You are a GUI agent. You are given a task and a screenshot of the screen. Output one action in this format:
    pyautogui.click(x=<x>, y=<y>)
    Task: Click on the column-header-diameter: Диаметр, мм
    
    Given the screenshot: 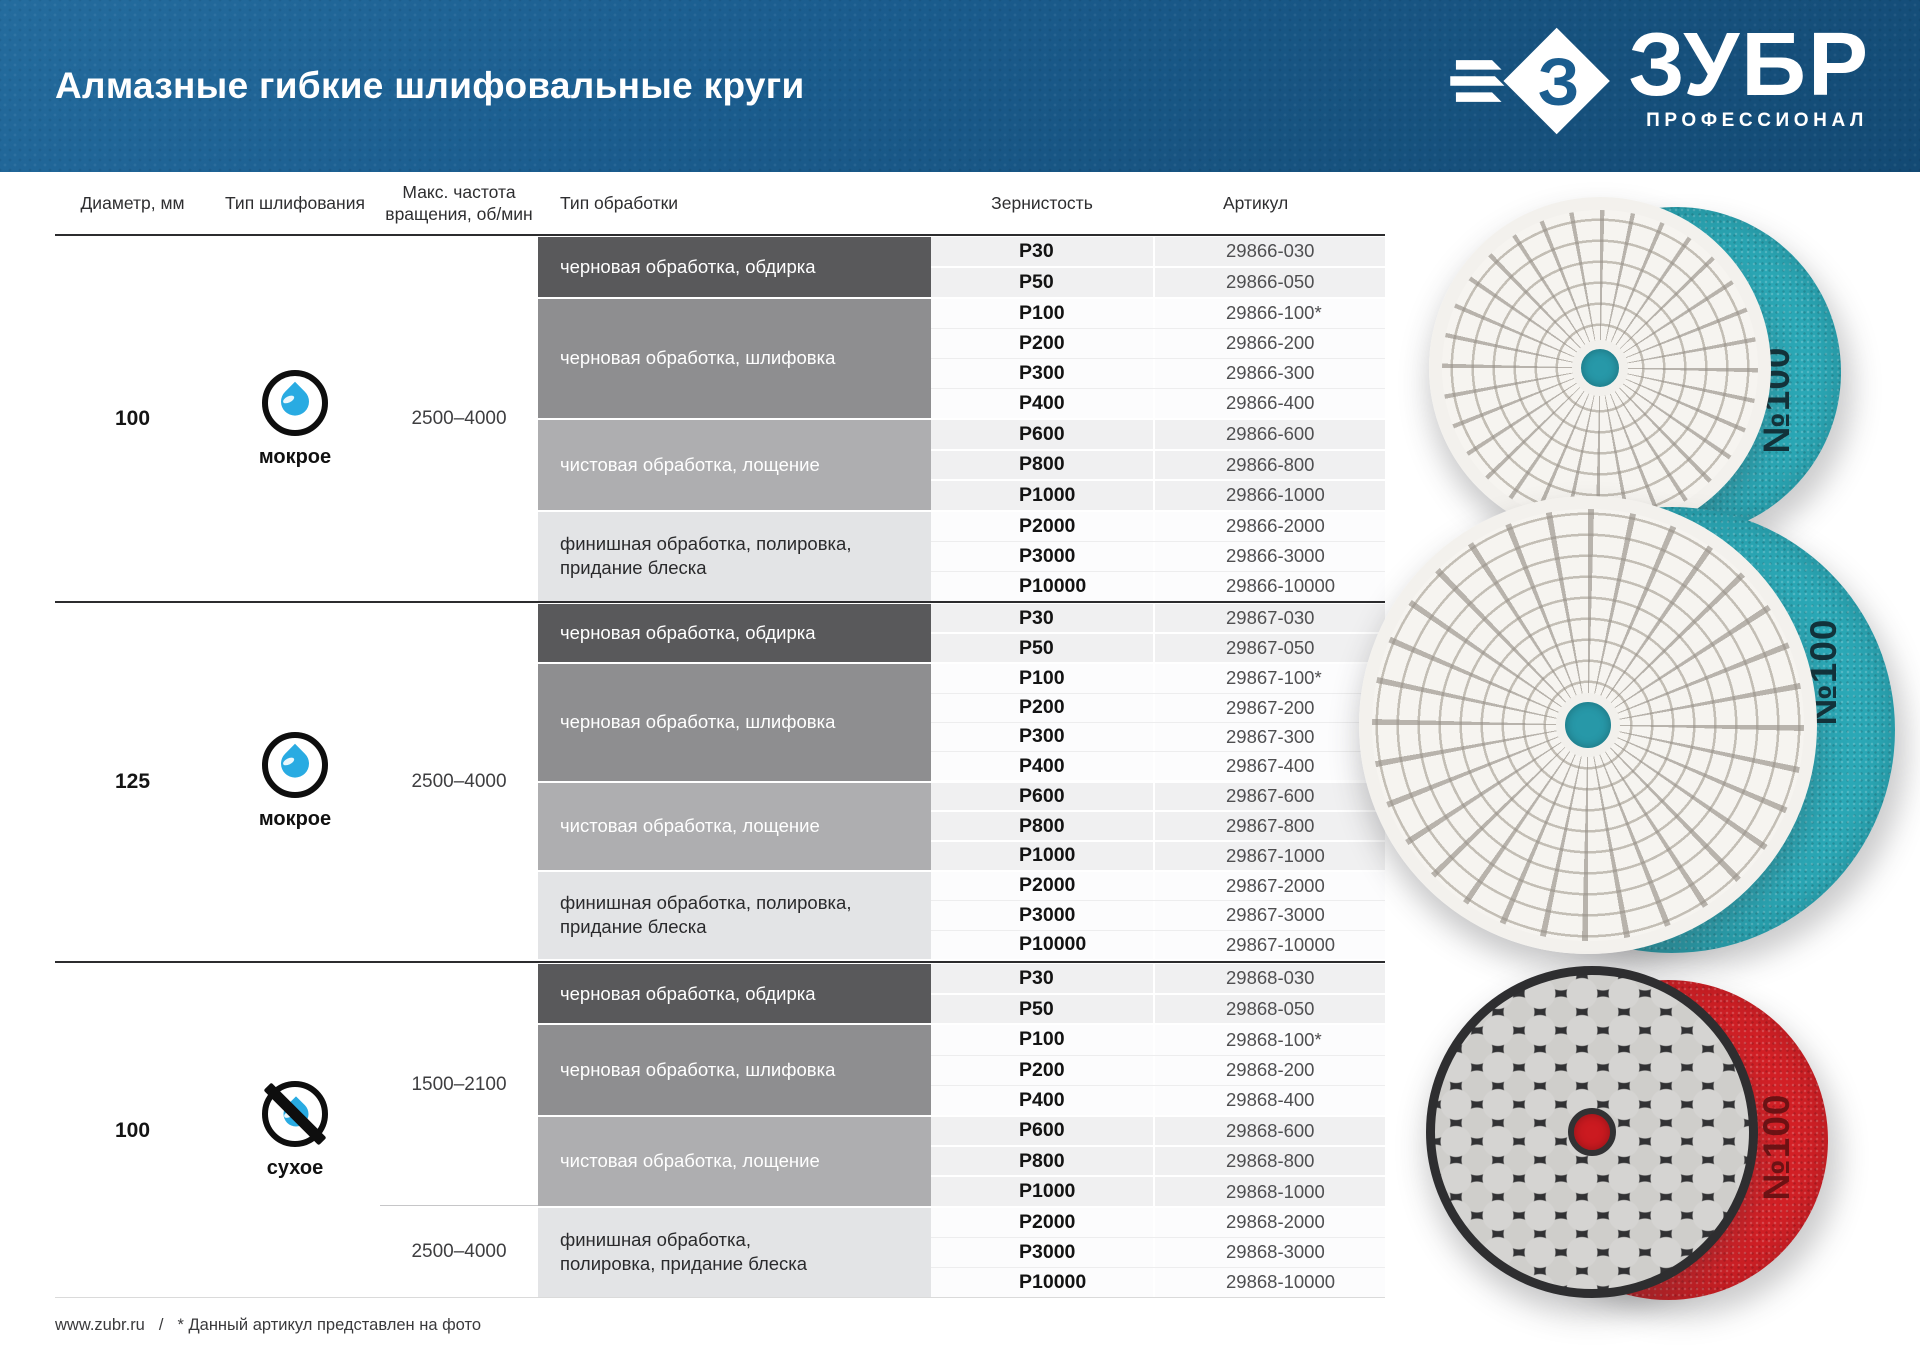 What is the action you would take?
    pyautogui.click(x=132, y=202)
    